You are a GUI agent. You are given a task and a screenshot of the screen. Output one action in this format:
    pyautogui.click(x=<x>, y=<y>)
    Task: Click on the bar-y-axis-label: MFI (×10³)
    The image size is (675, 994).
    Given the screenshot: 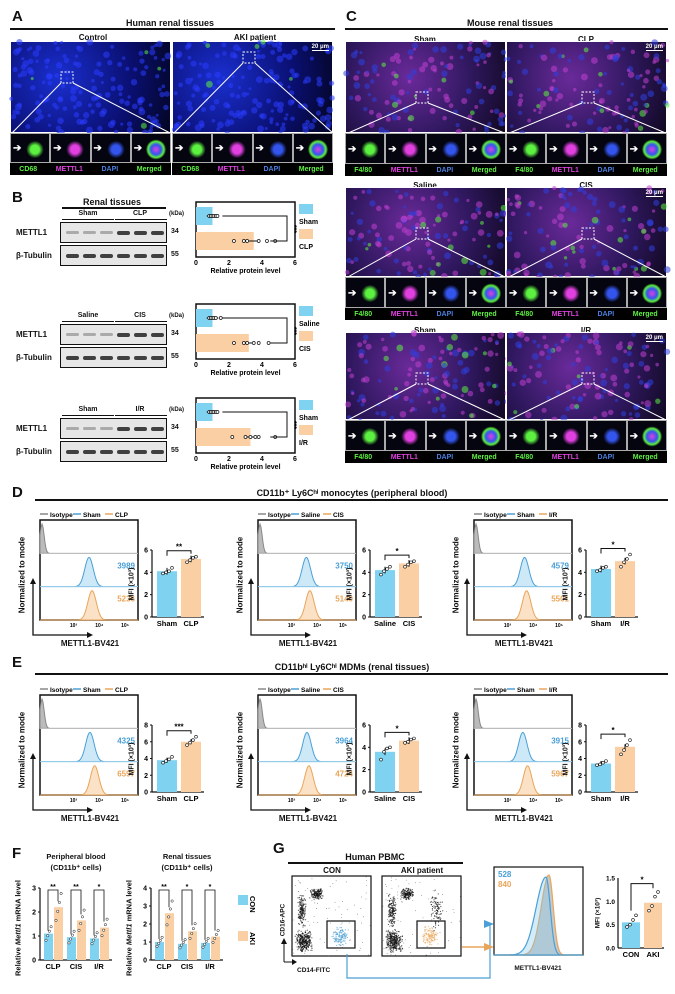 What is the action you would take?
    pyautogui.click(x=566, y=758)
    